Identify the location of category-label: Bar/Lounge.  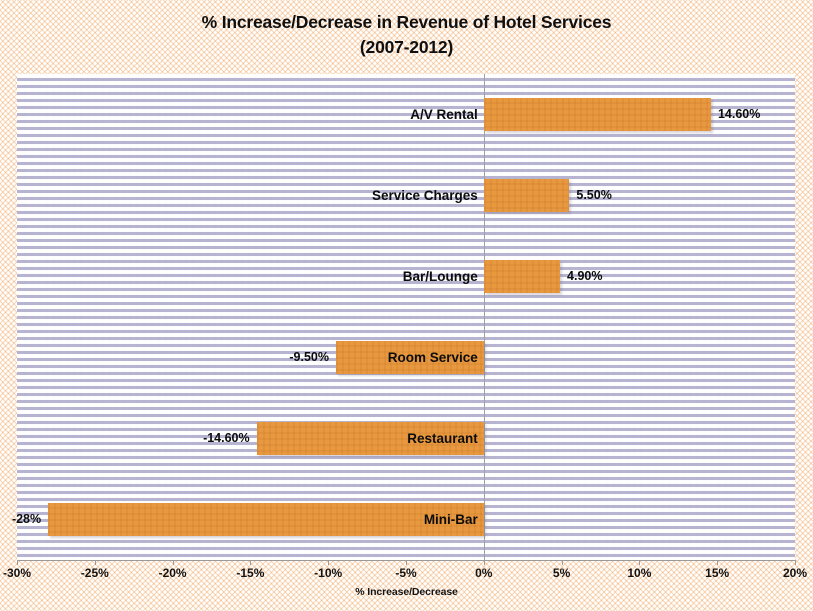
(440, 276).